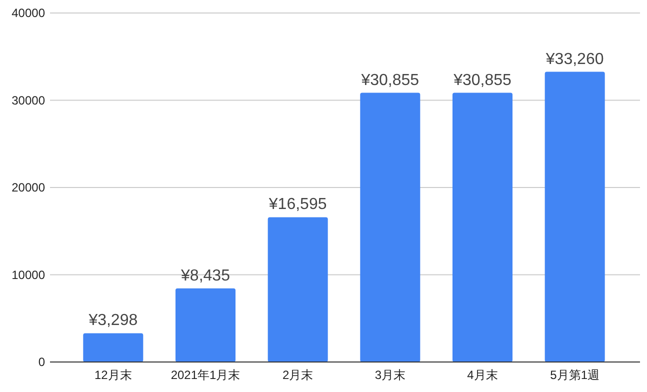 The width and height of the screenshot is (647, 392). What do you see at coordinates (113, 321) in the screenshot?
I see `data-label: ¥3,298` at bounding box center [113, 321].